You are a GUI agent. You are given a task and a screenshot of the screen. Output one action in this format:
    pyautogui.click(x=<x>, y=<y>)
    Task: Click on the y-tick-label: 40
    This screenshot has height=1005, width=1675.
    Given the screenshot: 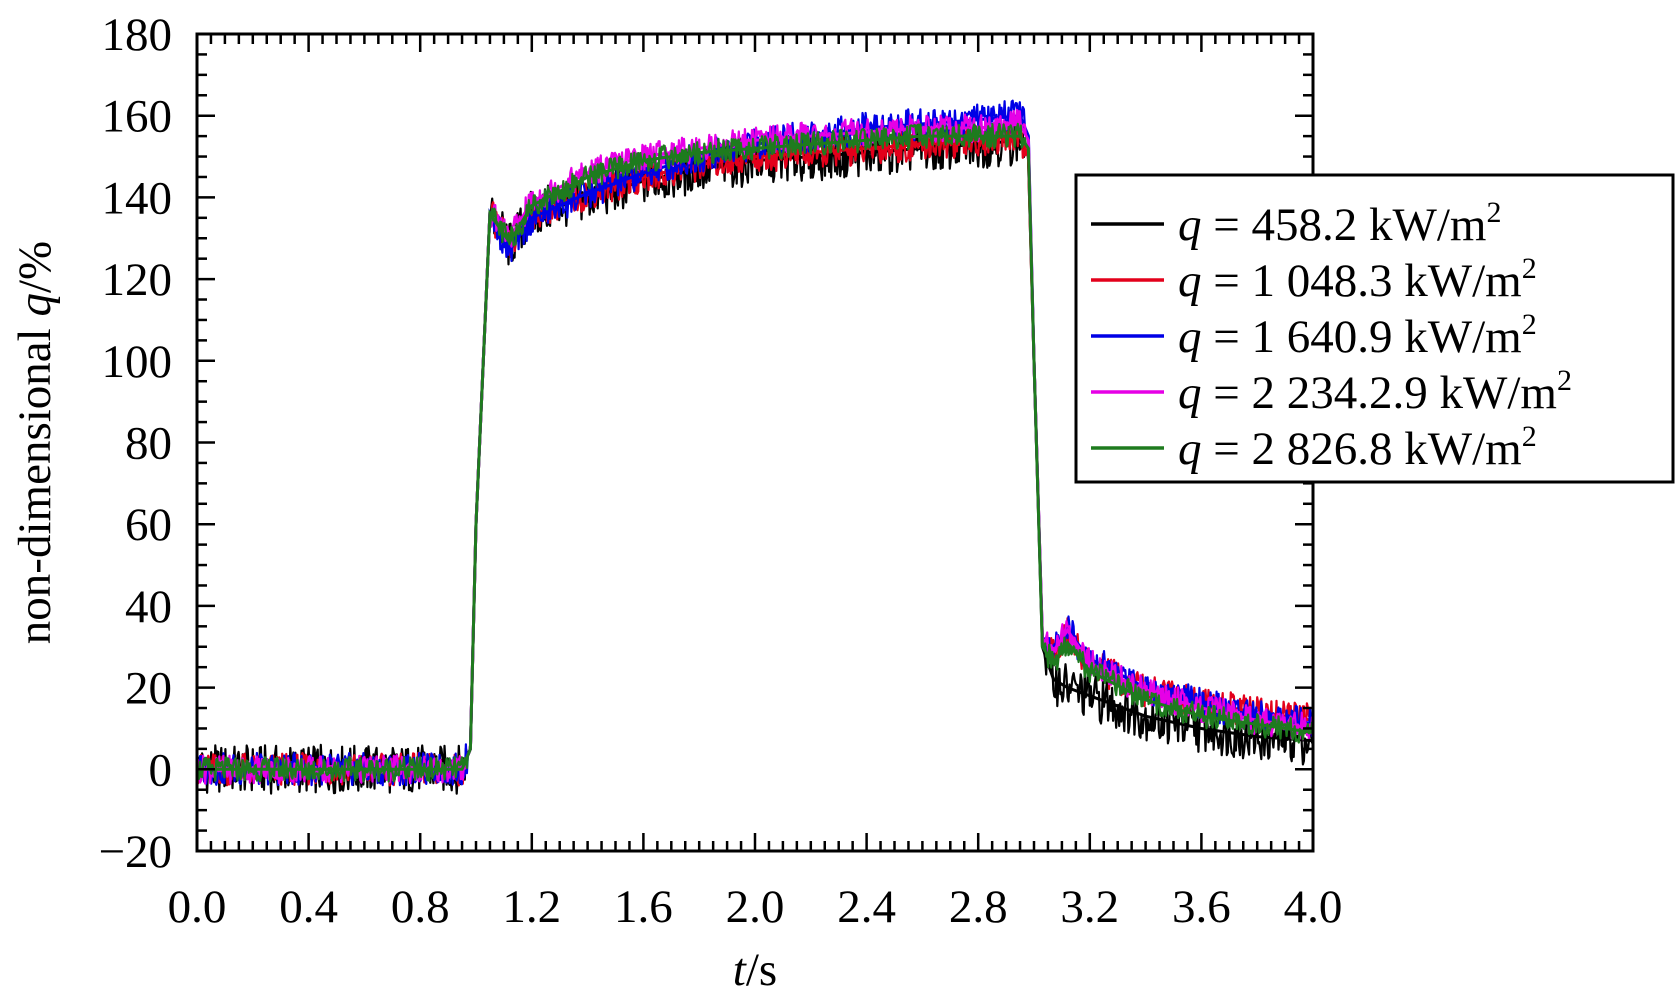 What is the action you would take?
    pyautogui.click(x=148, y=607)
    